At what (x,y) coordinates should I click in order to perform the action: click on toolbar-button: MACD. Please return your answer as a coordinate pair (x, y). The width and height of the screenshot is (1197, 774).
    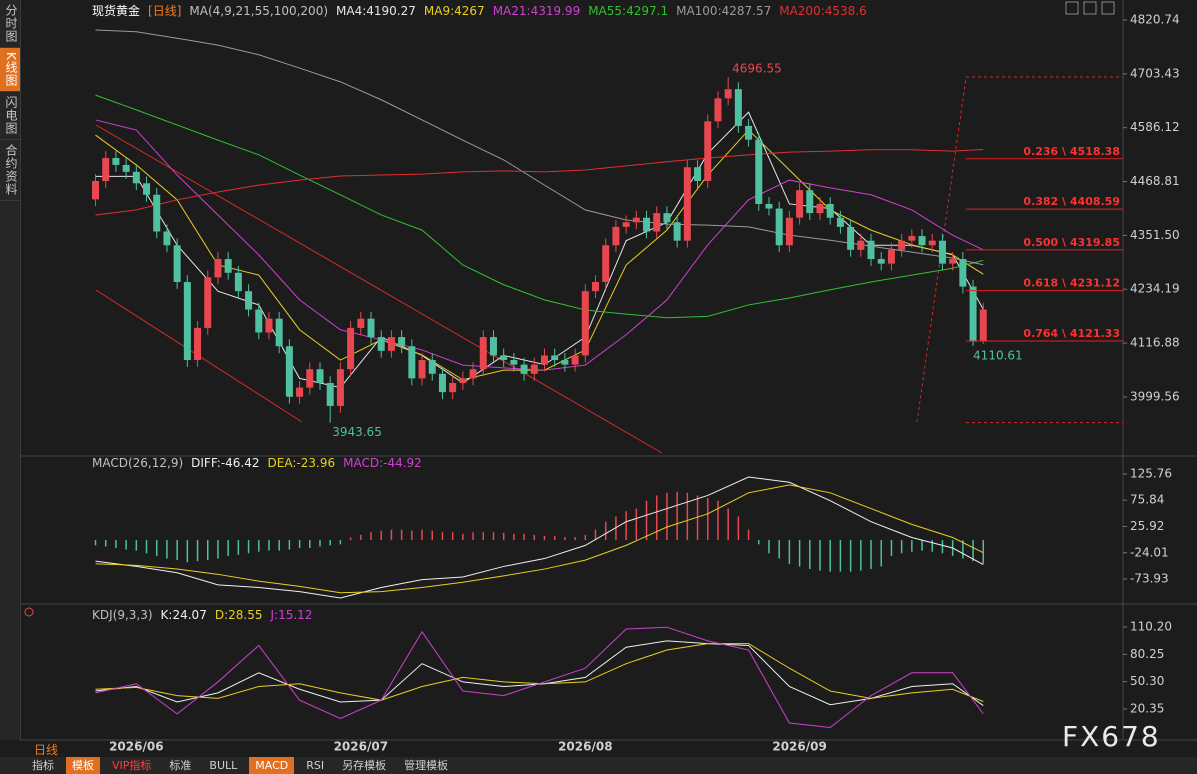
    Looking at the image, I should click on (272, 765).